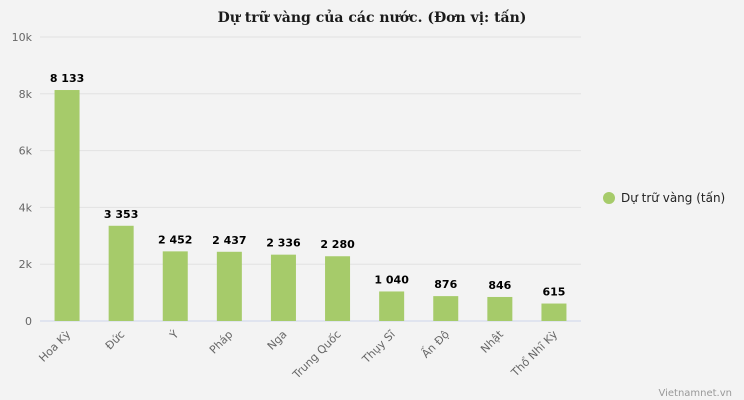  Describe the element at coordinates (445, 284) in the screenshot. I see `data-label: 876` at that location.